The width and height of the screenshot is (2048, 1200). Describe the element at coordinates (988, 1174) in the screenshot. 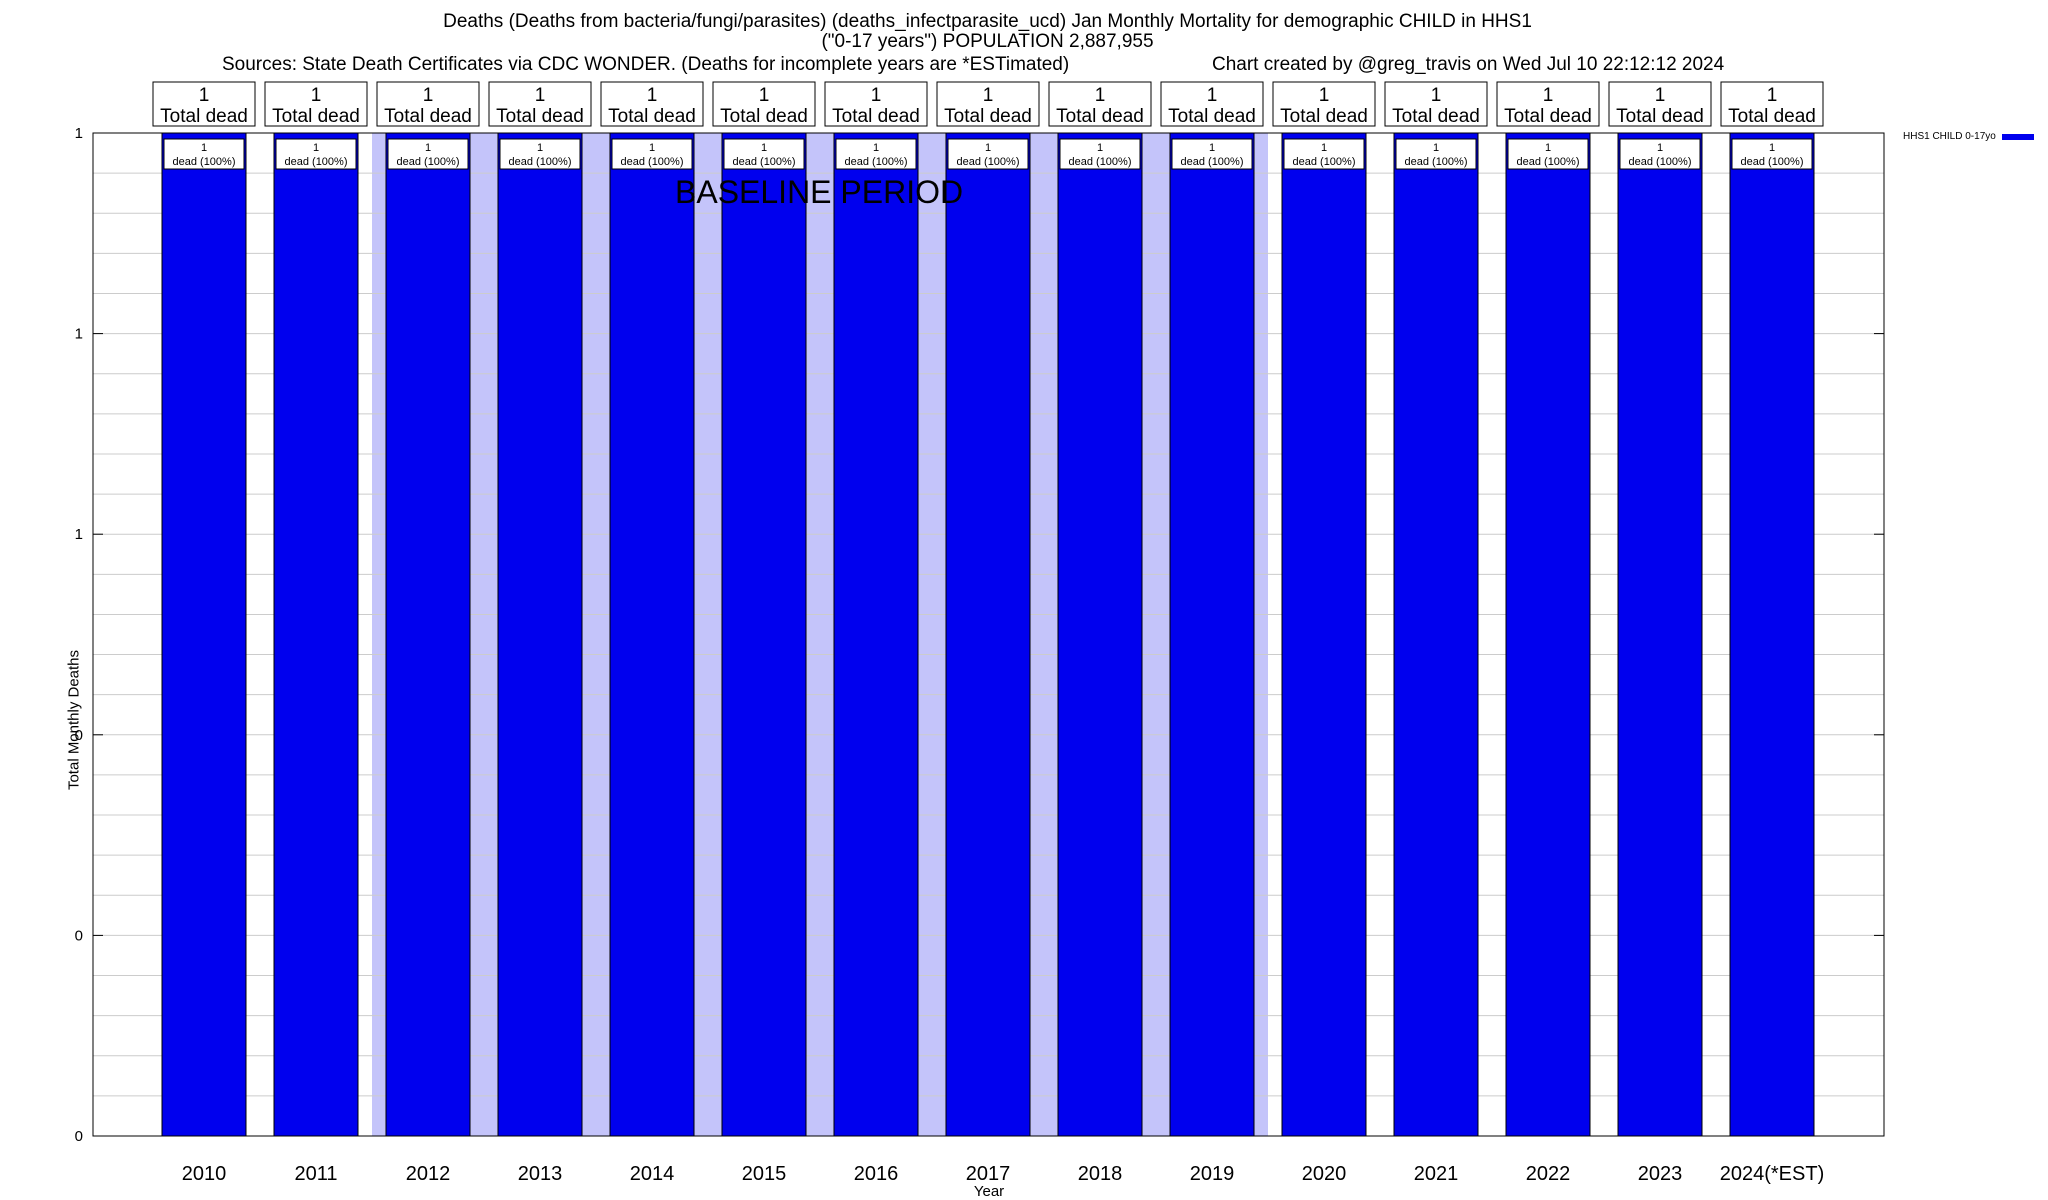

I see `x-tick-label: 2017` at that location.